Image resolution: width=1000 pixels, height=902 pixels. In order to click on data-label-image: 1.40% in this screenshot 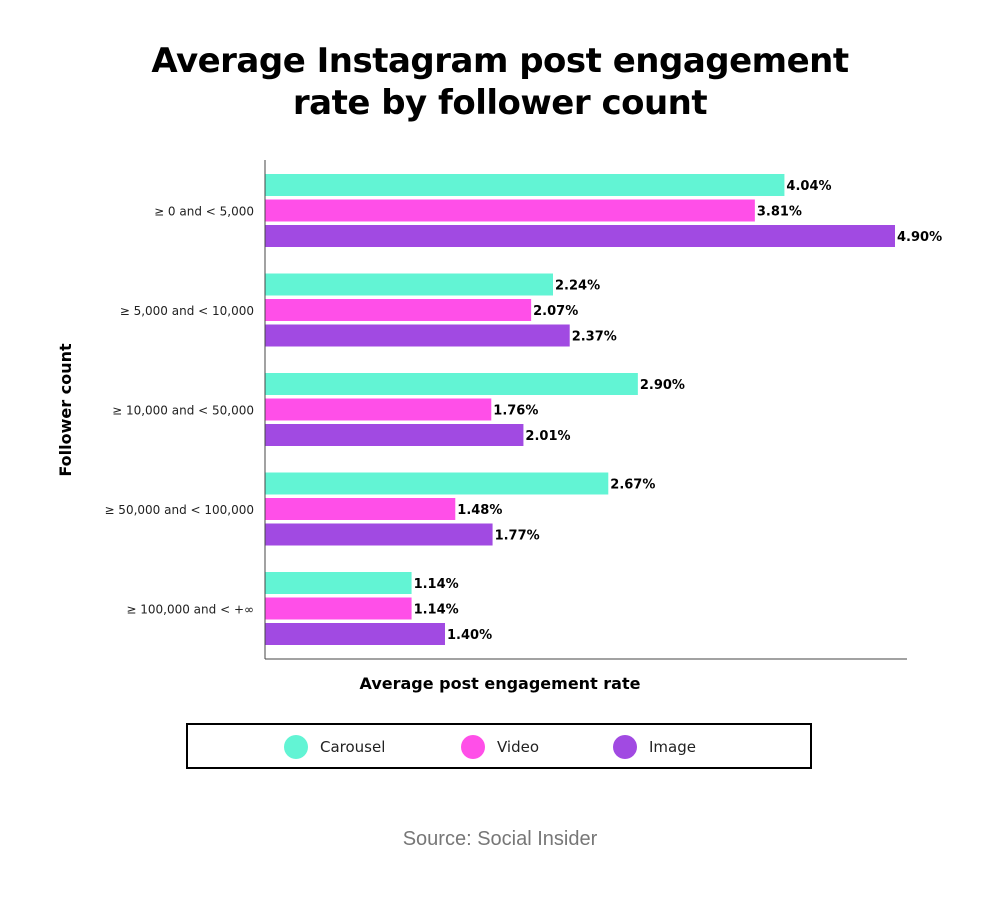, I will do `click(469, 635)`.